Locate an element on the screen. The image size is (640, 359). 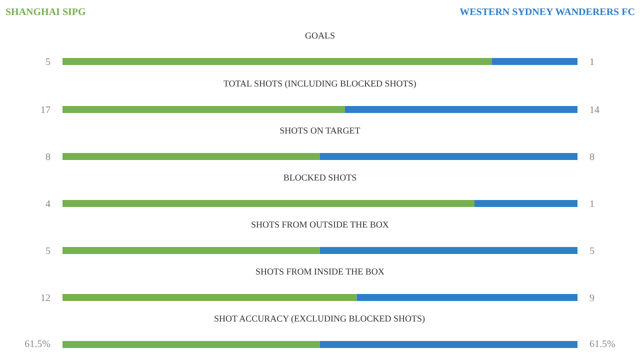
data-label: 17 is located at coordinates (45, 110).